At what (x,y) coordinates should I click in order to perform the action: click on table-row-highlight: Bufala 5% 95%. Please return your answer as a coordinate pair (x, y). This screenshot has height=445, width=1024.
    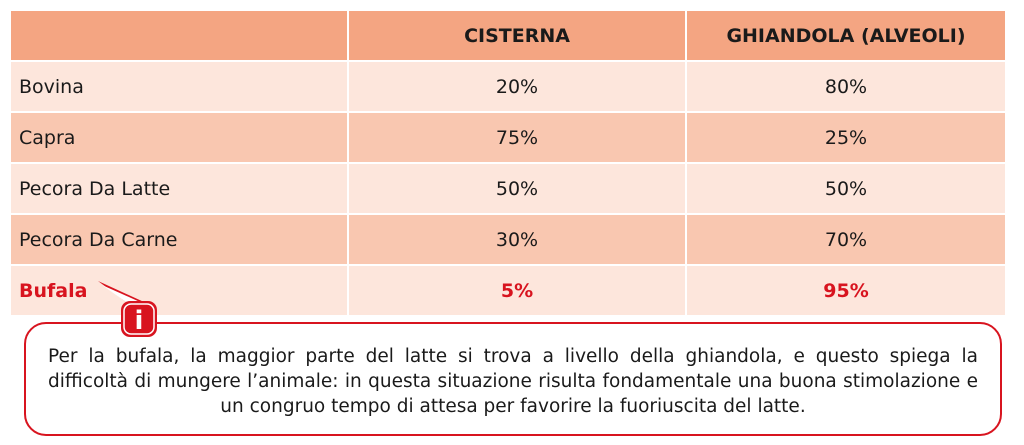
    Looking at the image, I should click on (508, 290).